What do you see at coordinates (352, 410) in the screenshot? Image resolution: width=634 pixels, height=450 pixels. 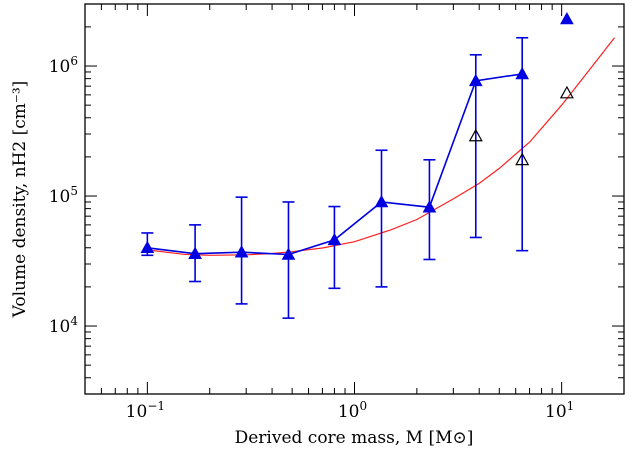 I see `x-tick-label: 10⁰` at bounding box center [352, 410].